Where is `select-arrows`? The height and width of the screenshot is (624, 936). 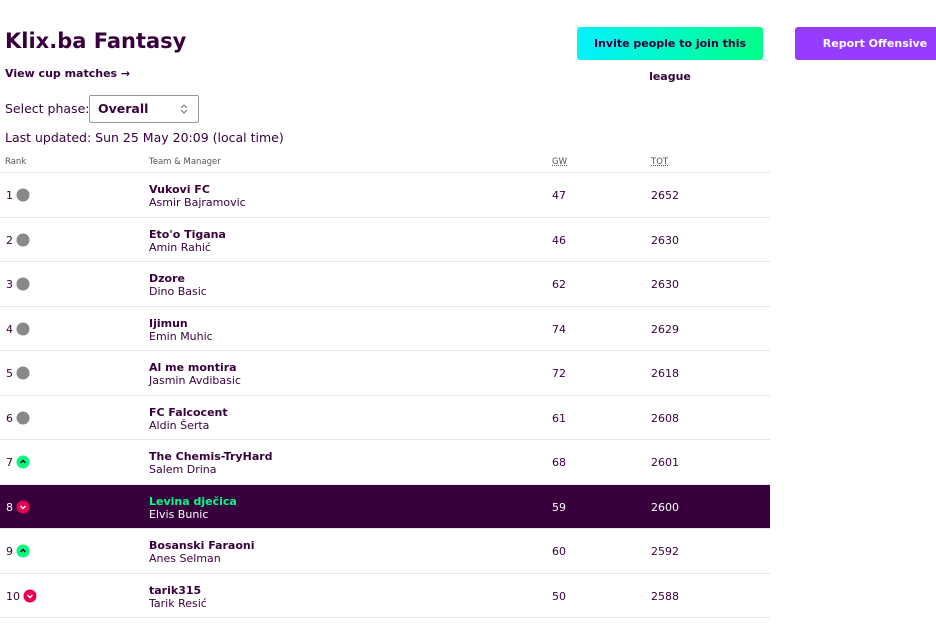 select-arrows is located at coordinates (184, 109).